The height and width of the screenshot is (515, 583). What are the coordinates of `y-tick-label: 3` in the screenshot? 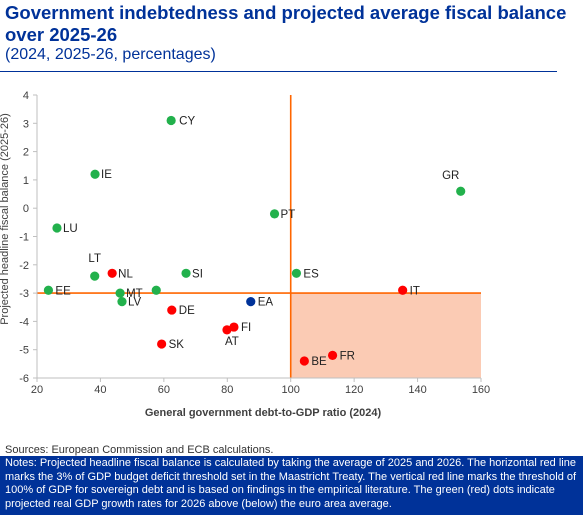 It's located at (26, 124).